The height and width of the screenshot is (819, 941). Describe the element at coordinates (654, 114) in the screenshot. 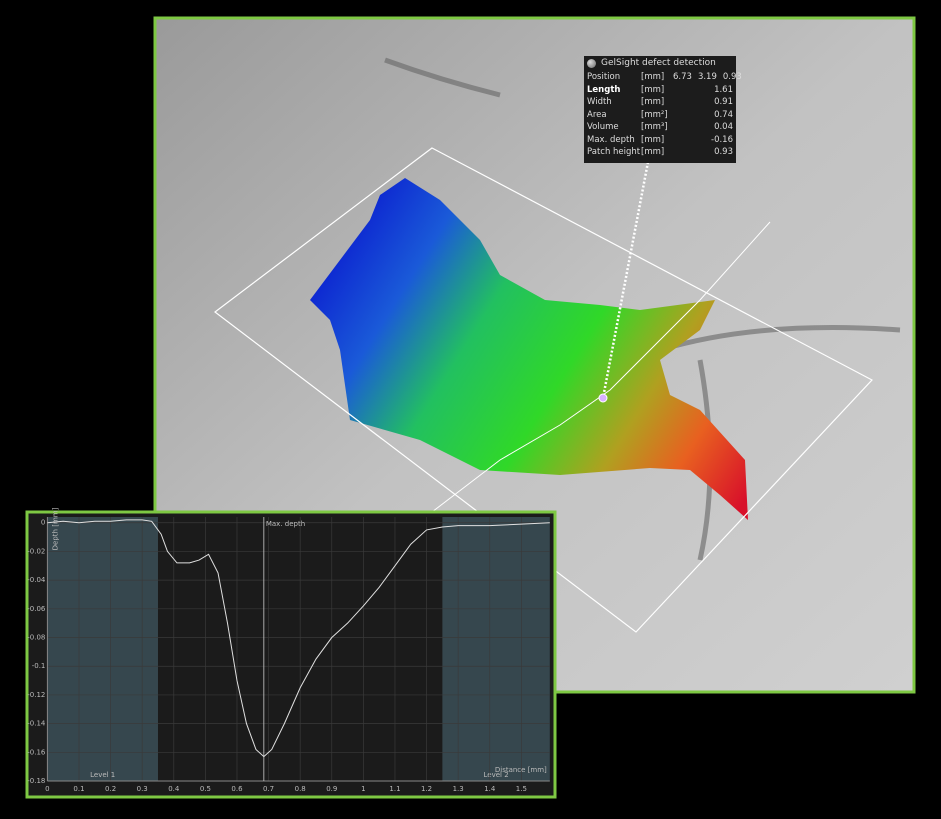

I see `row-unit: [mm²]` at that location.